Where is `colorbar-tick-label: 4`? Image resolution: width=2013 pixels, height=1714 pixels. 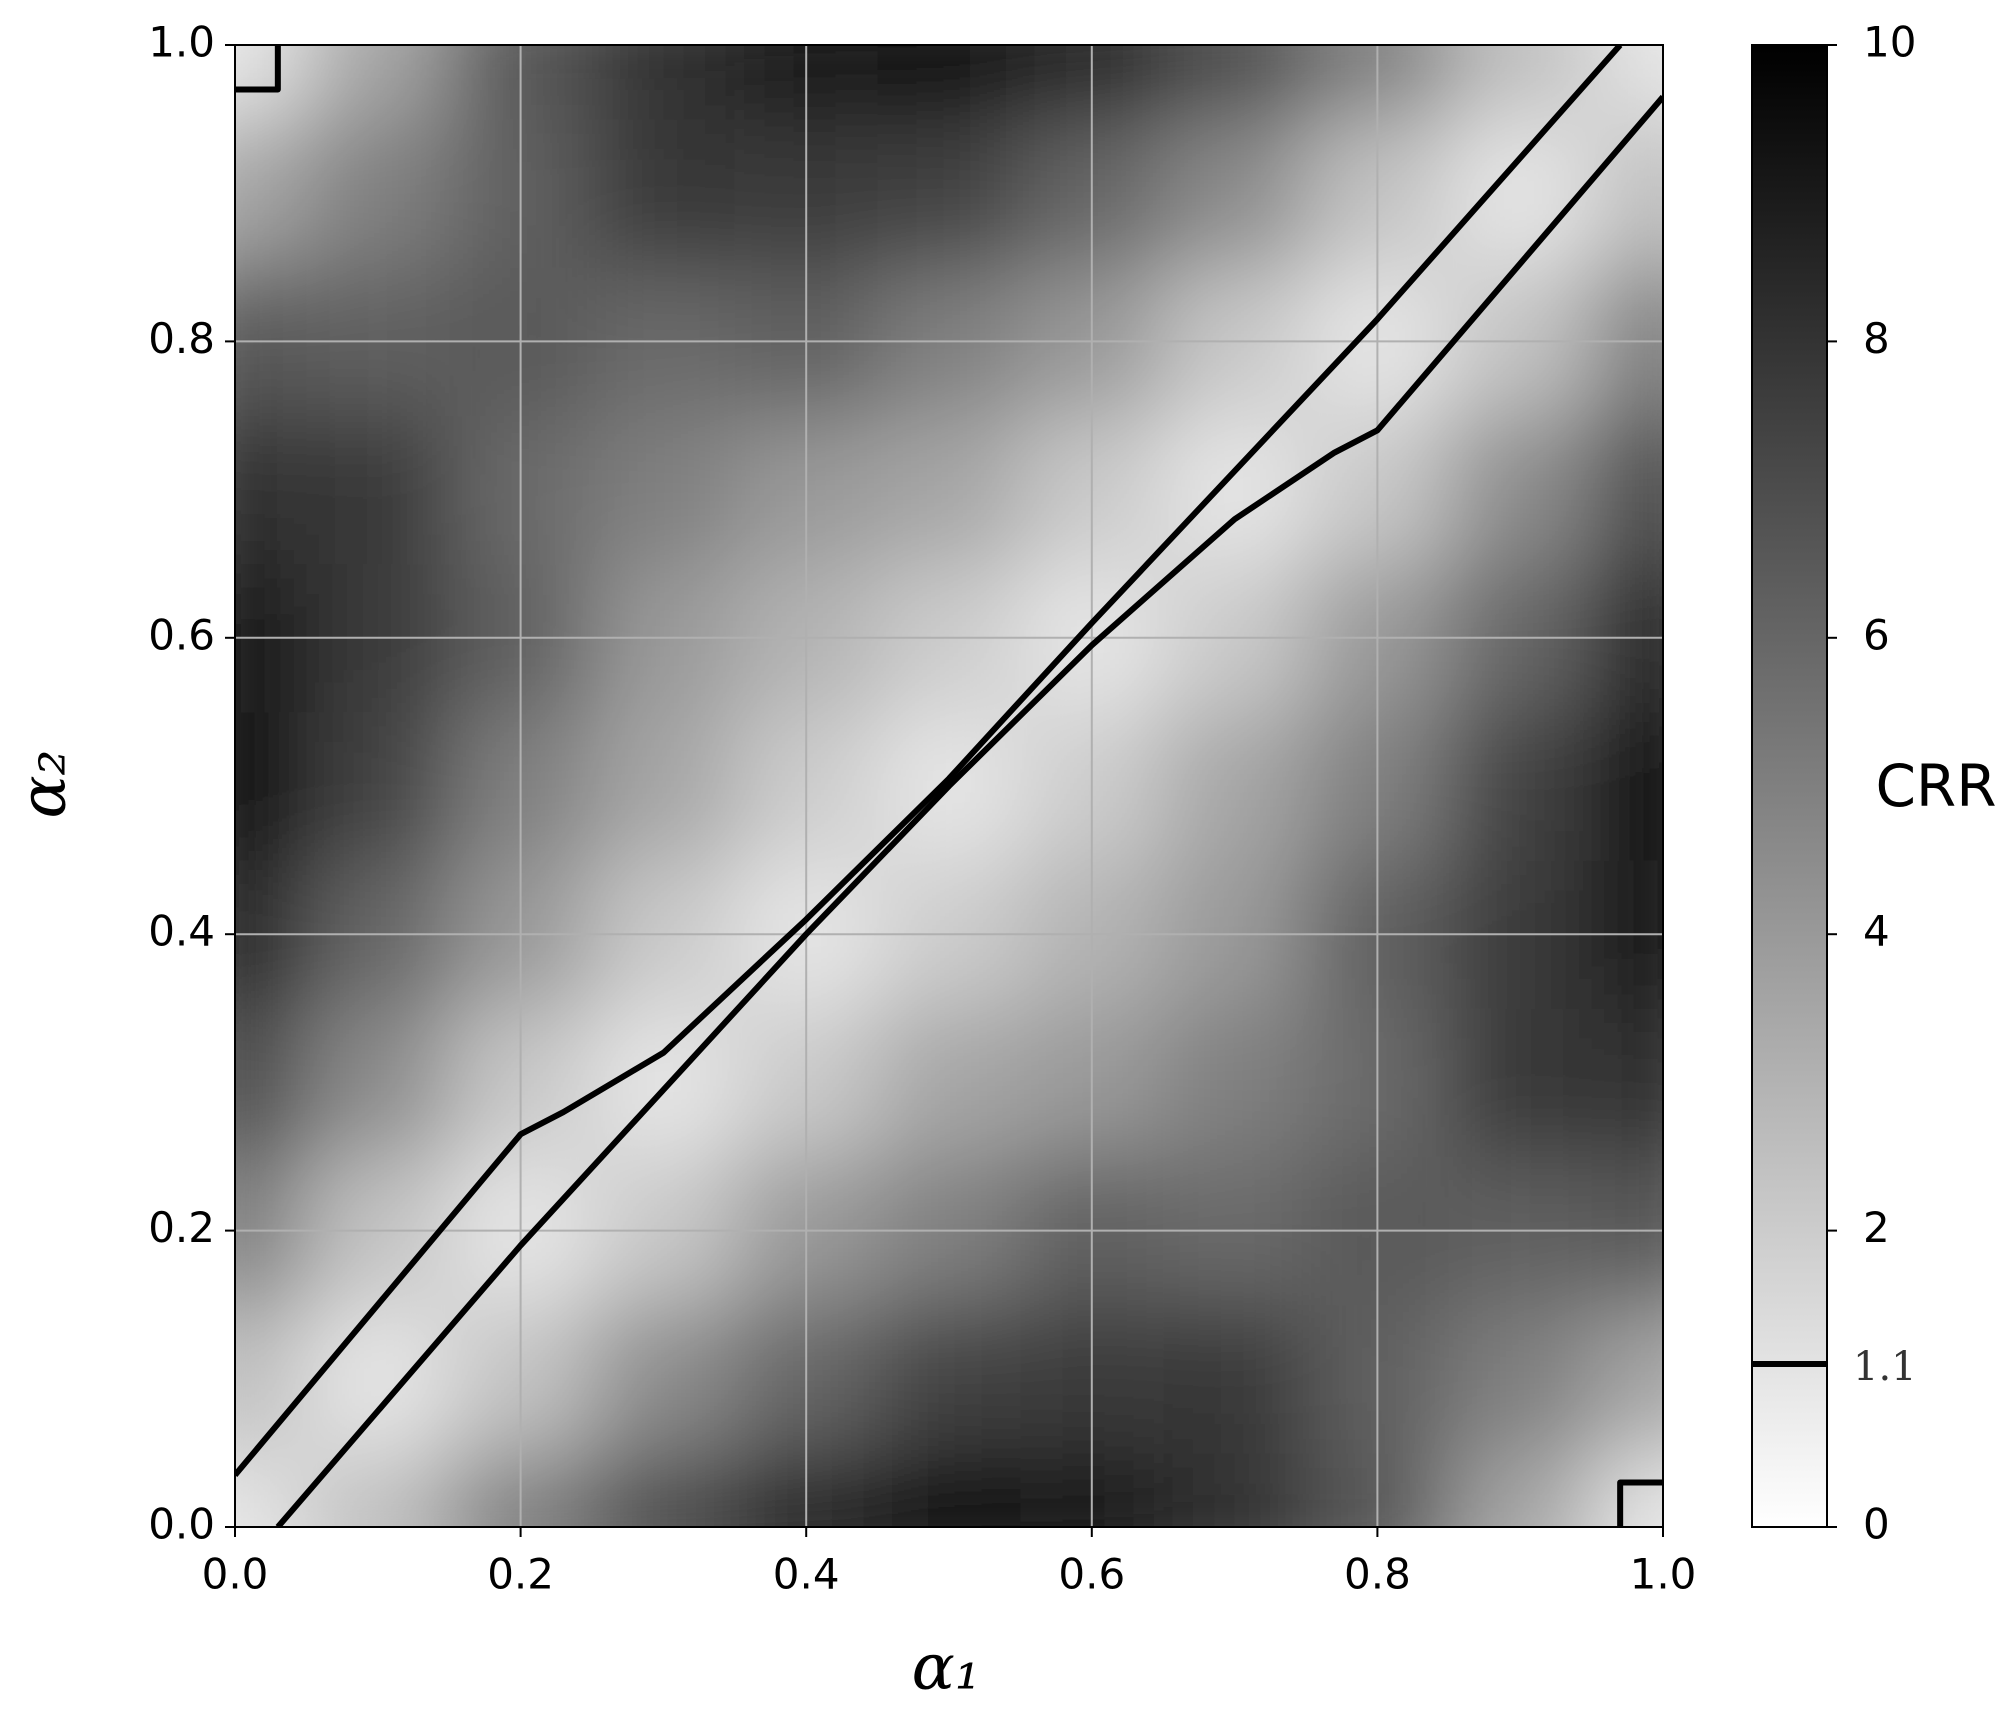
colorbar-tick-label: 4 is located at coordinates (1876, 931).